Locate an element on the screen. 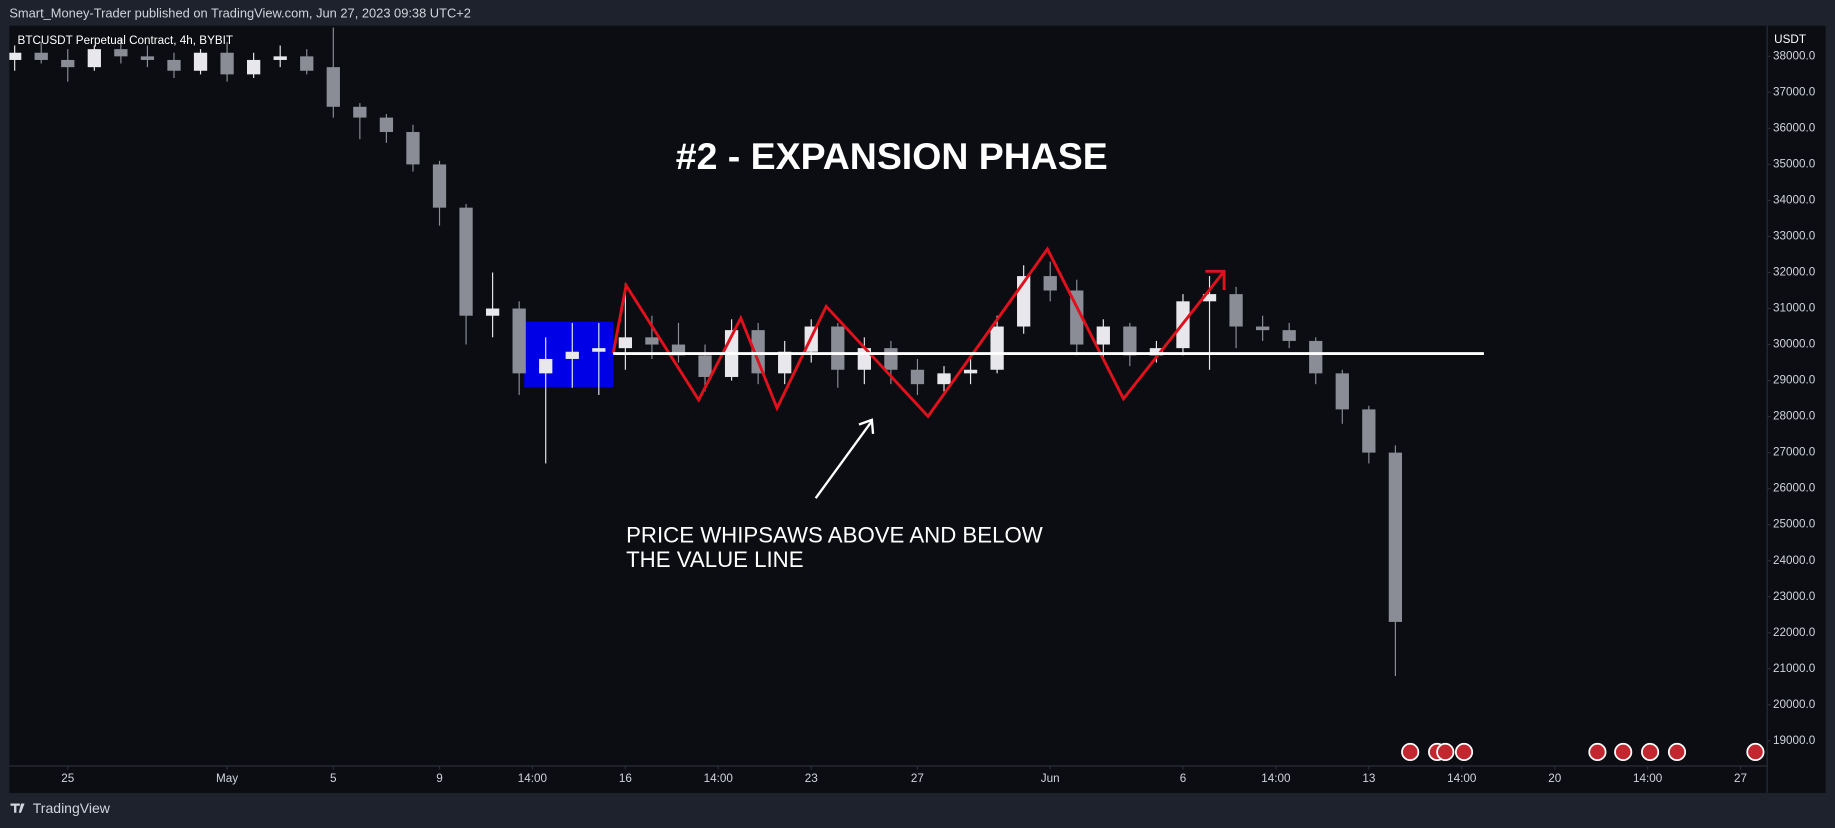 The height and width of the screenshot is (828, 1835). brand: TradingView is located at coordinates (72, 808).